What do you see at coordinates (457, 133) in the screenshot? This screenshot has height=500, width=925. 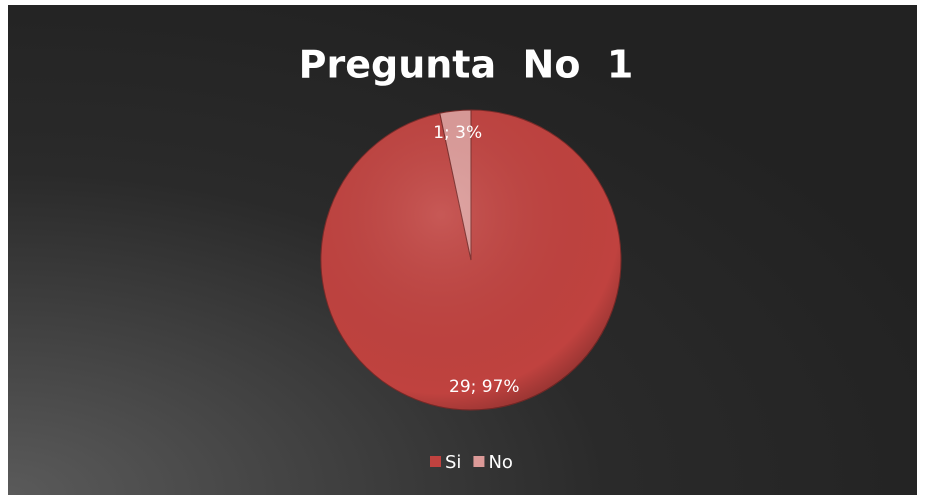 I see `data-label: 1; 3%` at bounding box center [457, 133].